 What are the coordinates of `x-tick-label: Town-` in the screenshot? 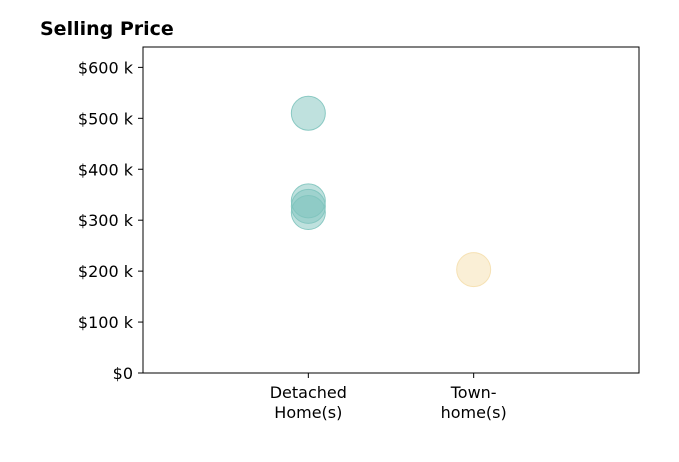 It's located at (473, 392).